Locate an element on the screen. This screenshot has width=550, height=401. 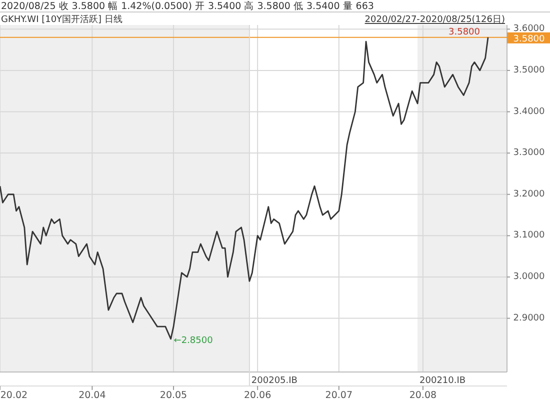
x-tick-label: 20.08 is located at coordinates (423, 395).